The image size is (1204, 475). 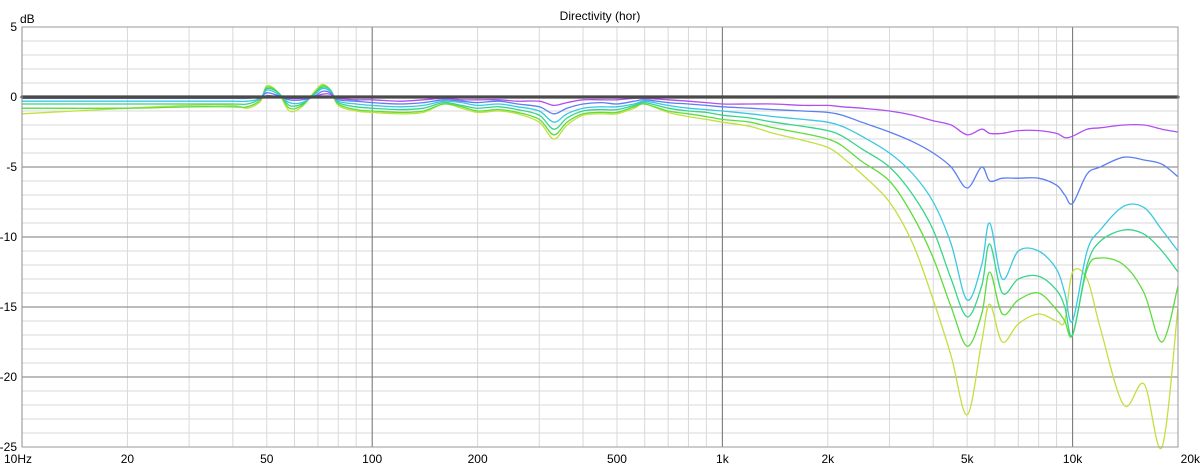 I want to click on y-tick-labels: 5 0 -5 -10 -15 -20 -25, so click(x=8, y=237).